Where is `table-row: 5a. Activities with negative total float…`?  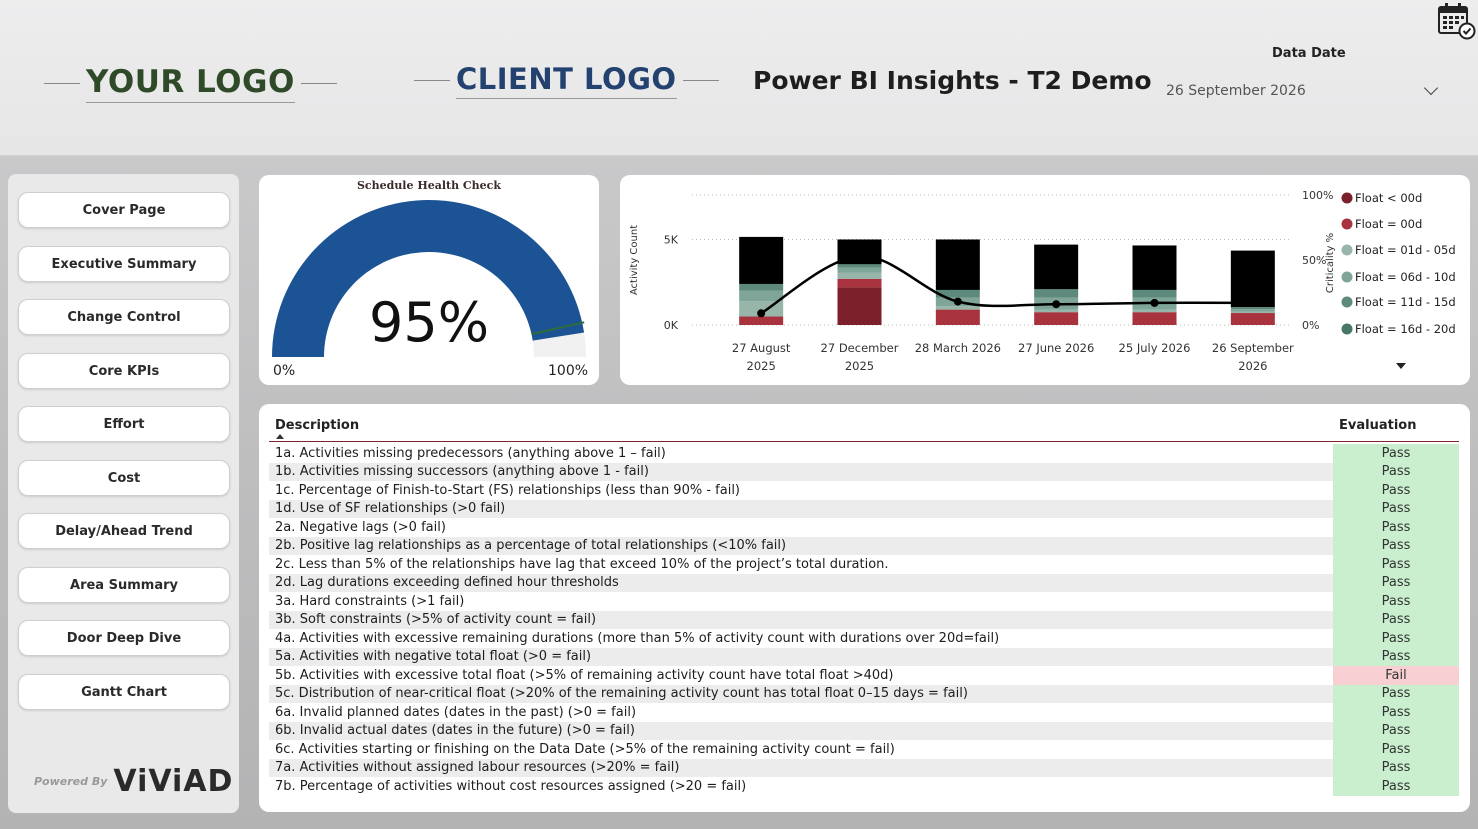
table-row: 5a. Activities with negative total float… is located at coordinates (864, 656).